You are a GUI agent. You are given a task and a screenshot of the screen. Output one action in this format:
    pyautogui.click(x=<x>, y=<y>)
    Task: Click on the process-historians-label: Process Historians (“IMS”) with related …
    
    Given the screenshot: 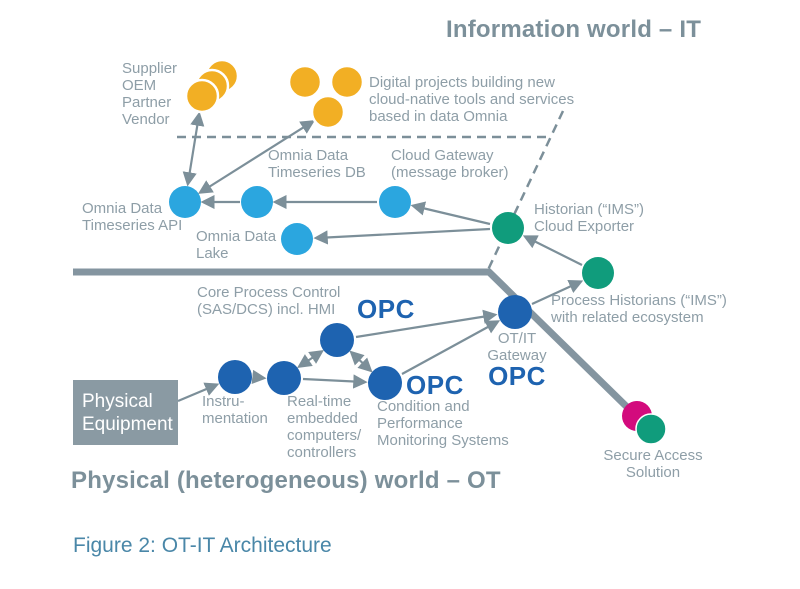 What is the action you would take?
    pyautogui.click(x=639, y=309)
    